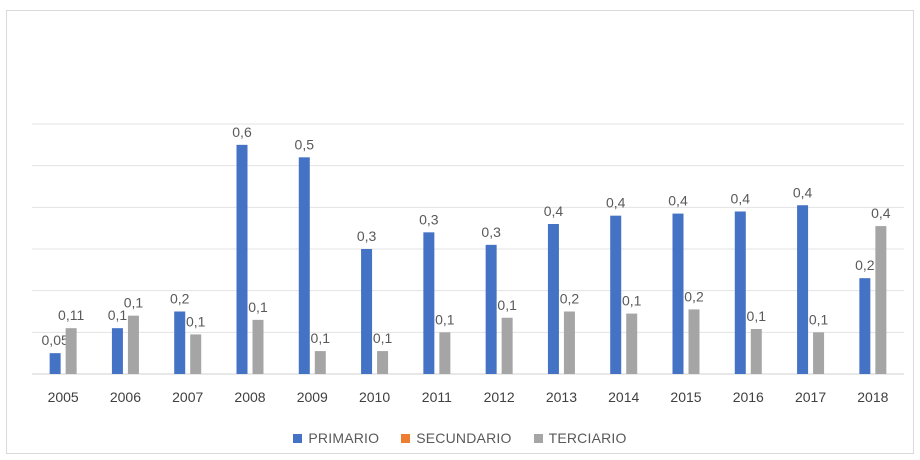 This screenshot has width=920, height=460. What do you see at coordinates (187, 397) in the screenshot?
I see `x-tick-label: 2007` at bounding box center [187, 397].